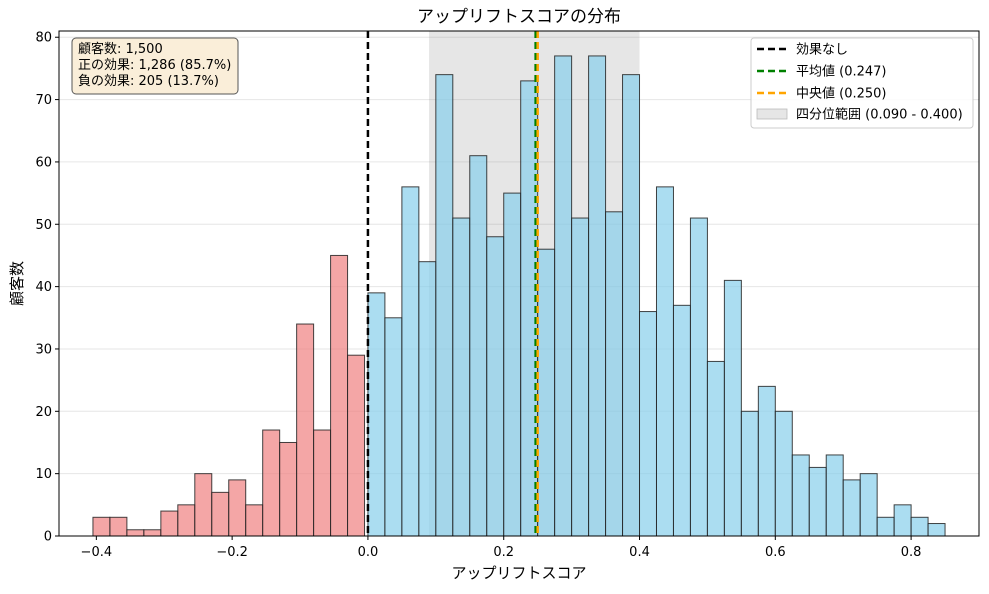  Describe the element at coordinates (232, 552) in the screenshot. I see `x-tick-label: −0.2` at that location.